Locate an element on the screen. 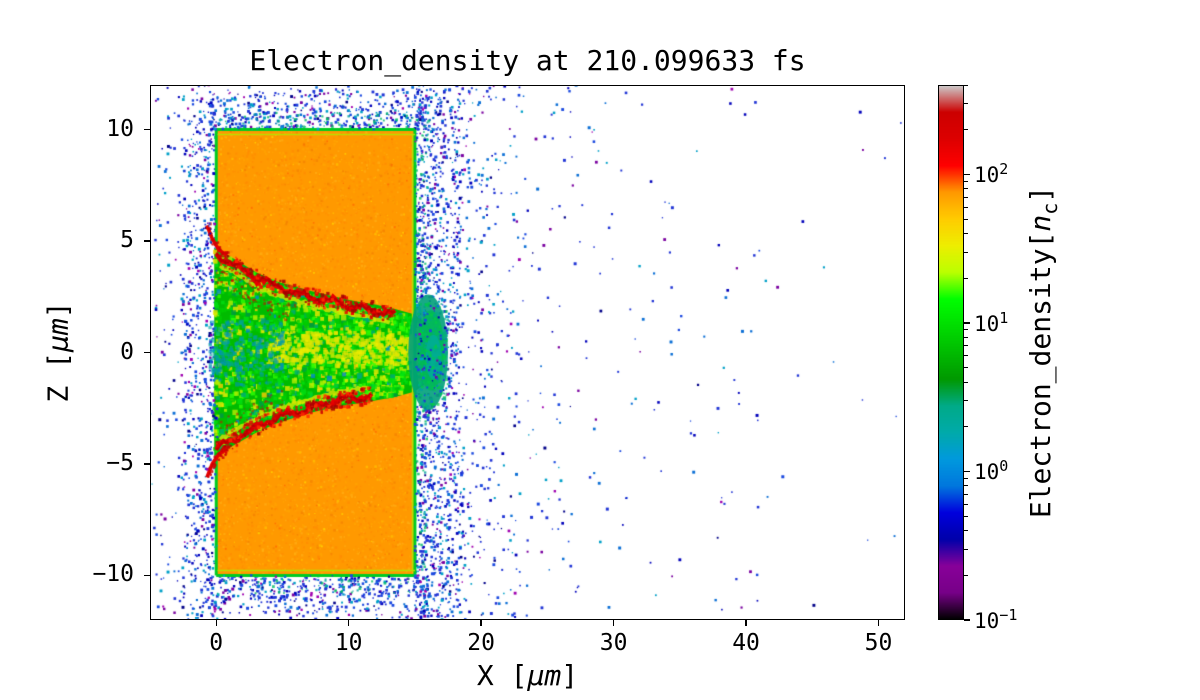 The width and height of the screenshot is (1200, 700). x-axis-label-unit: μm is located at coordinates (544, 675).